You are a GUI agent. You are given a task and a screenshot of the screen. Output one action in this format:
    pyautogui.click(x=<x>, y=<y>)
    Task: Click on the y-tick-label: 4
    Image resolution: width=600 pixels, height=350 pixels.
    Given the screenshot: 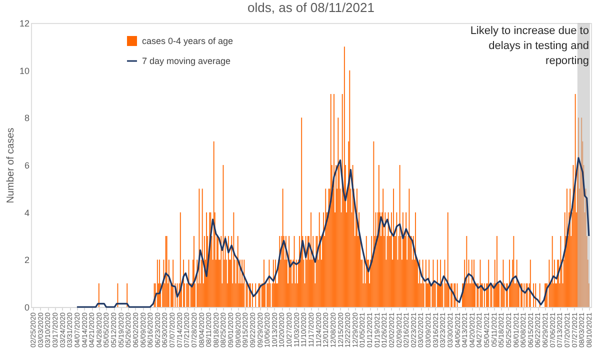 What is the action you would take?
    pyautogui.click(x=27, y=213)
    